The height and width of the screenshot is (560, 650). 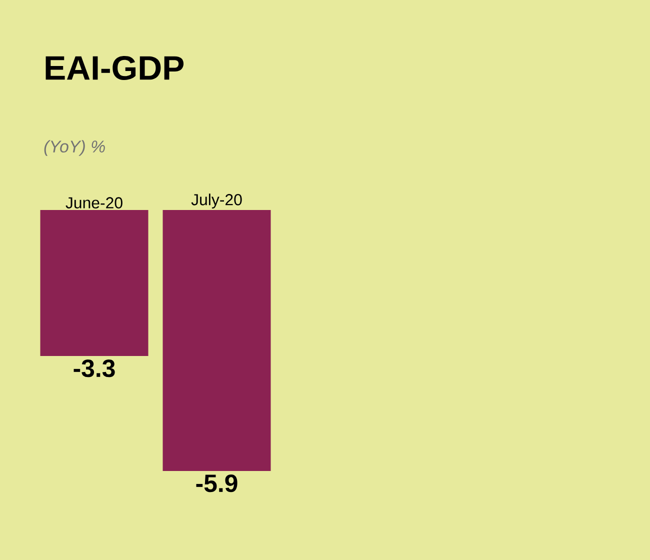 I want to click on chart-subtitle: (YoY) %, so click(x=74, y=148).